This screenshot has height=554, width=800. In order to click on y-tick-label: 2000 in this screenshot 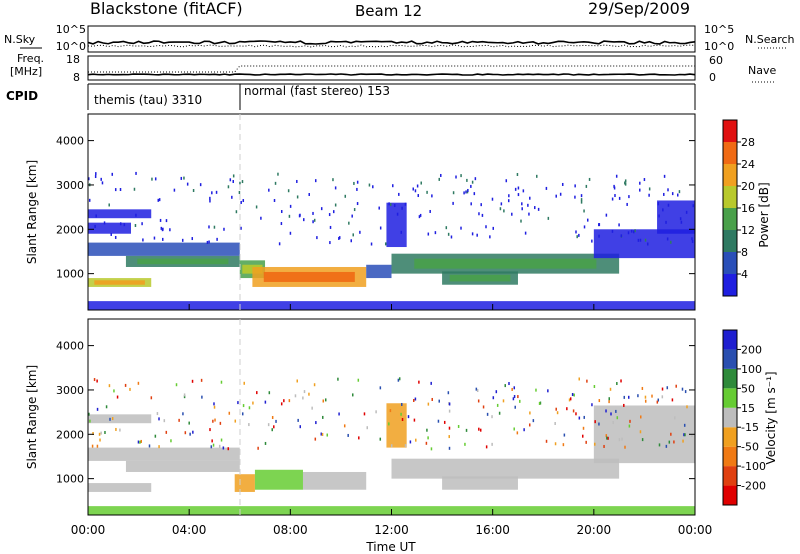, I will do `click(70, 434)`.